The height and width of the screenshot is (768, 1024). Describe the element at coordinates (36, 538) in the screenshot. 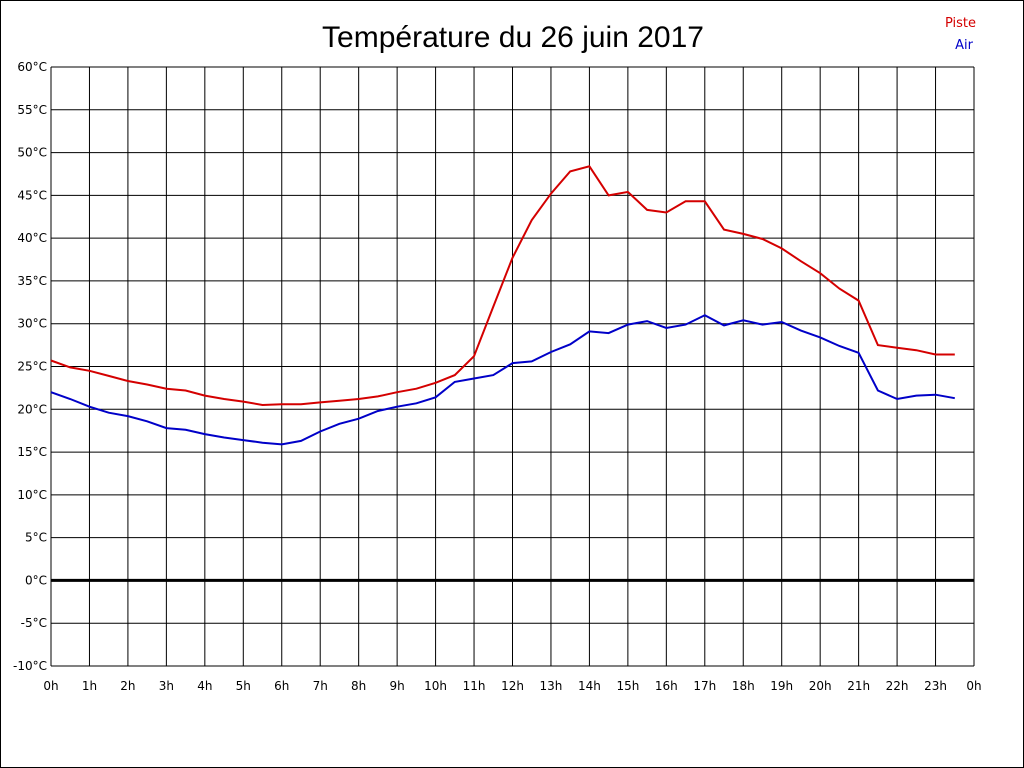

I see `y-tick-label: 5°C` at that location.